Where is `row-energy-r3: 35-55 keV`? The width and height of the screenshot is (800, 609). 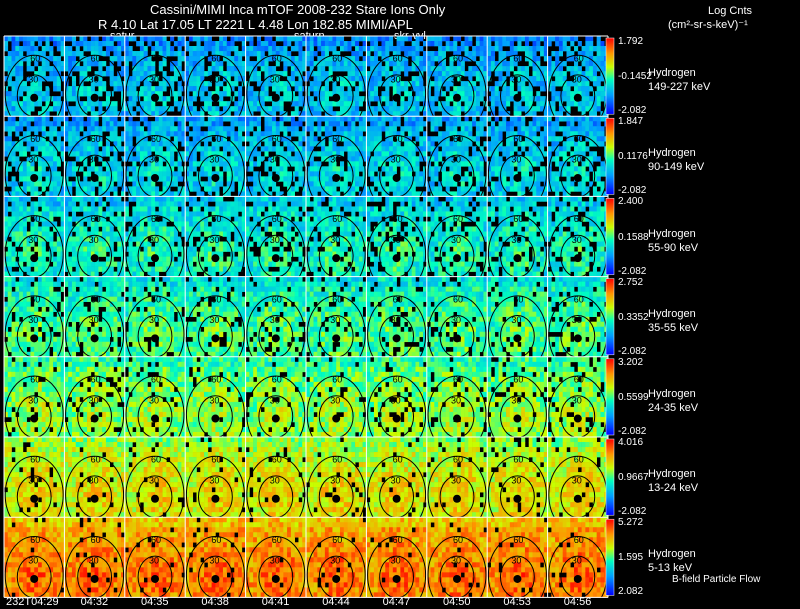 row-energy-r3: 35-55 keV is located at coordinates (673, 327).